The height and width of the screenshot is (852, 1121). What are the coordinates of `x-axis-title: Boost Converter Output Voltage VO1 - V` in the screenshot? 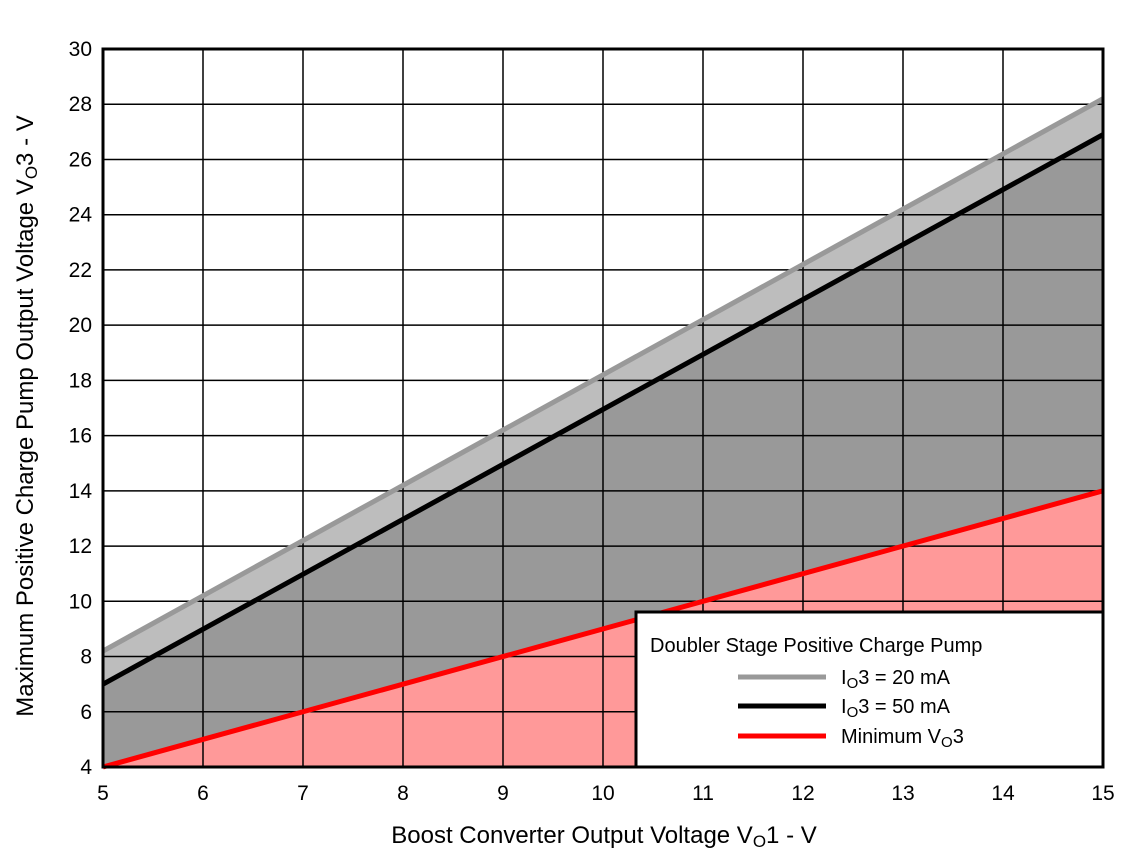 It's located at (603, 836).